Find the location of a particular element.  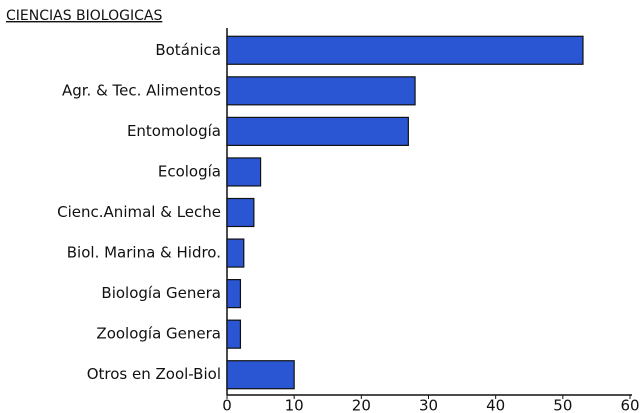

y-tick-label: Agr. & Tec. Alimentos is located at coordinates (141, 90).